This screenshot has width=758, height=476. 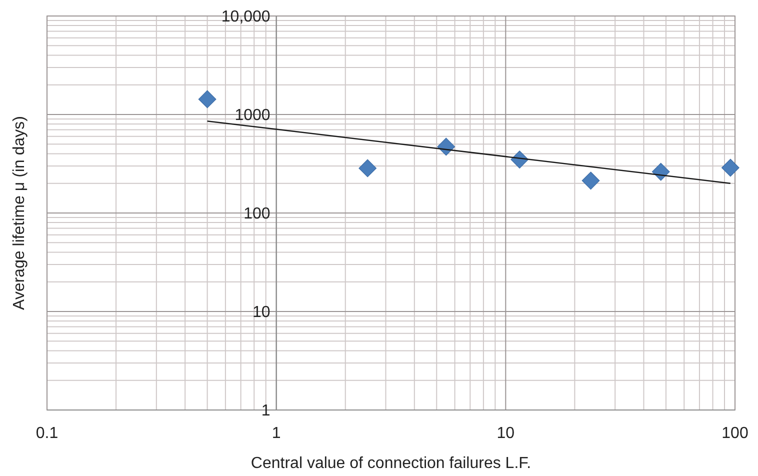 I want to click on x-axis-title: Central value of connection failures L.F., so click(x=391, y=463).